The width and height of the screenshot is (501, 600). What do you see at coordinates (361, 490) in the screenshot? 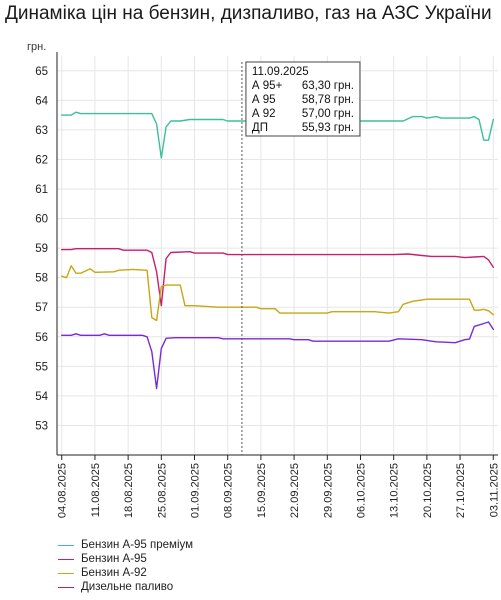
I see `x-tick-label: 06.10.2025` at bounding box center [361, 490].